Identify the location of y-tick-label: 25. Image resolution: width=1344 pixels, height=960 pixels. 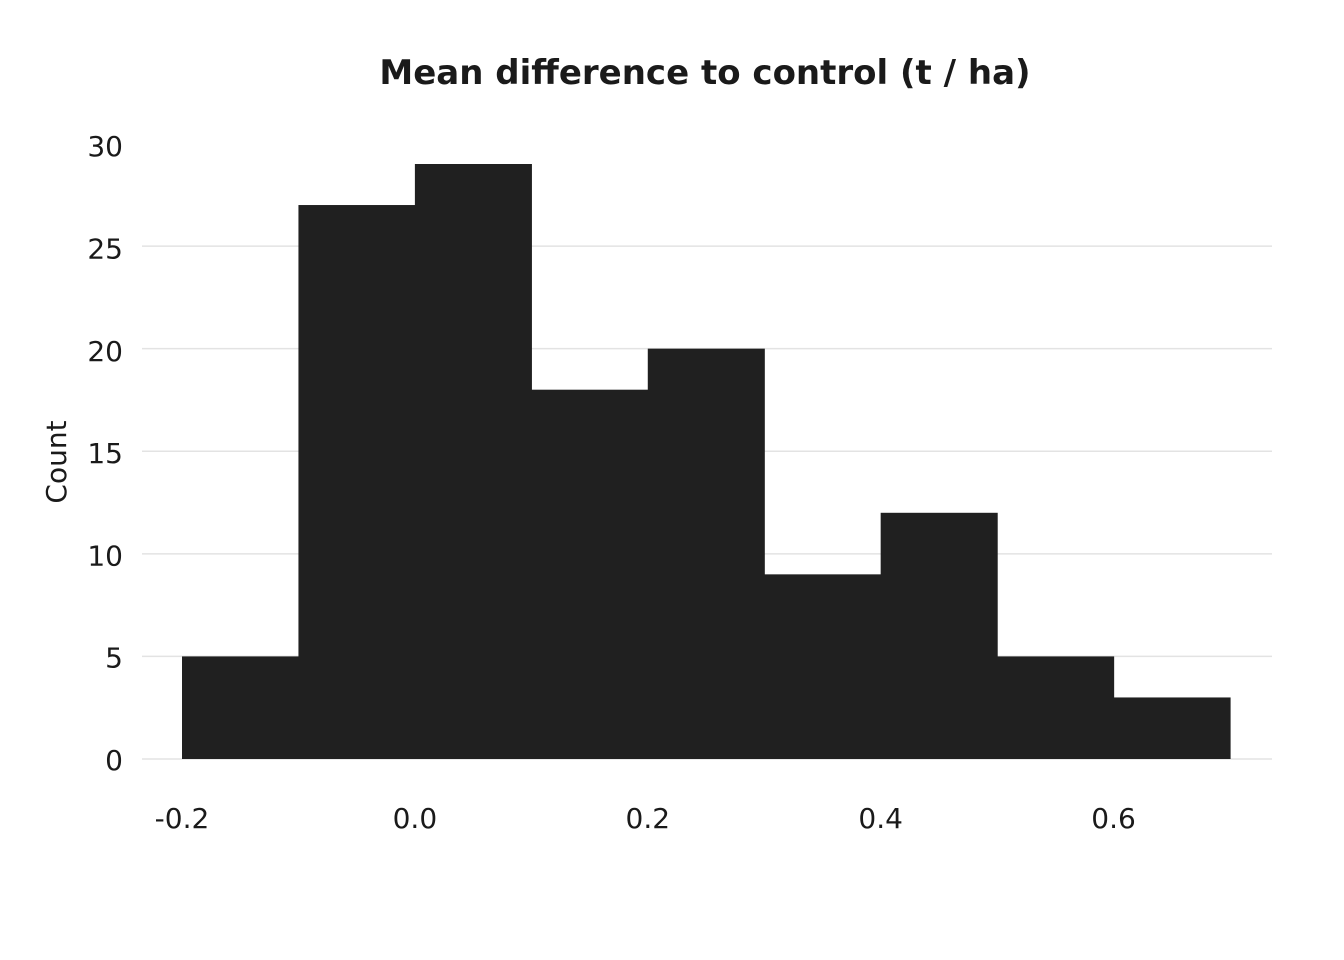
(105, 249).